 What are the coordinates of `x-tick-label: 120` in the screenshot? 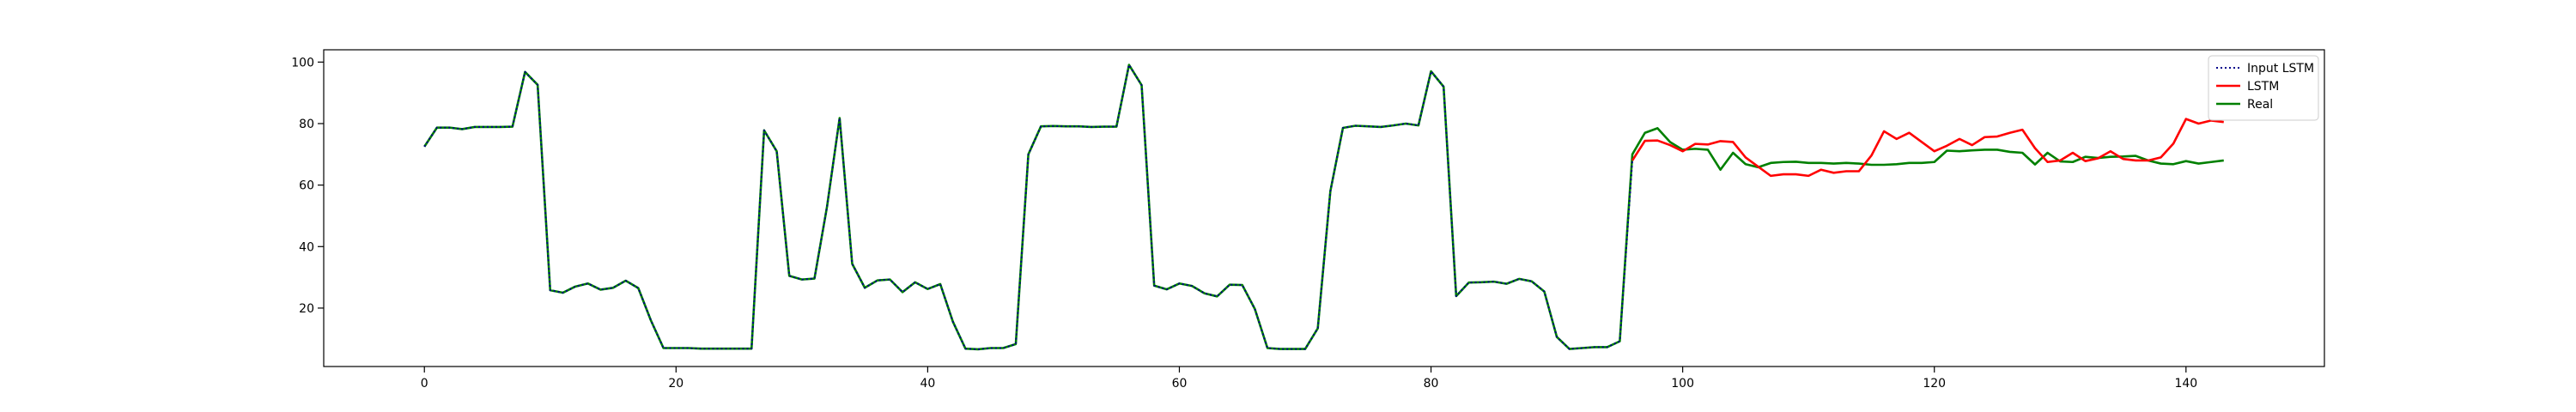 It's located at (1934, 384).